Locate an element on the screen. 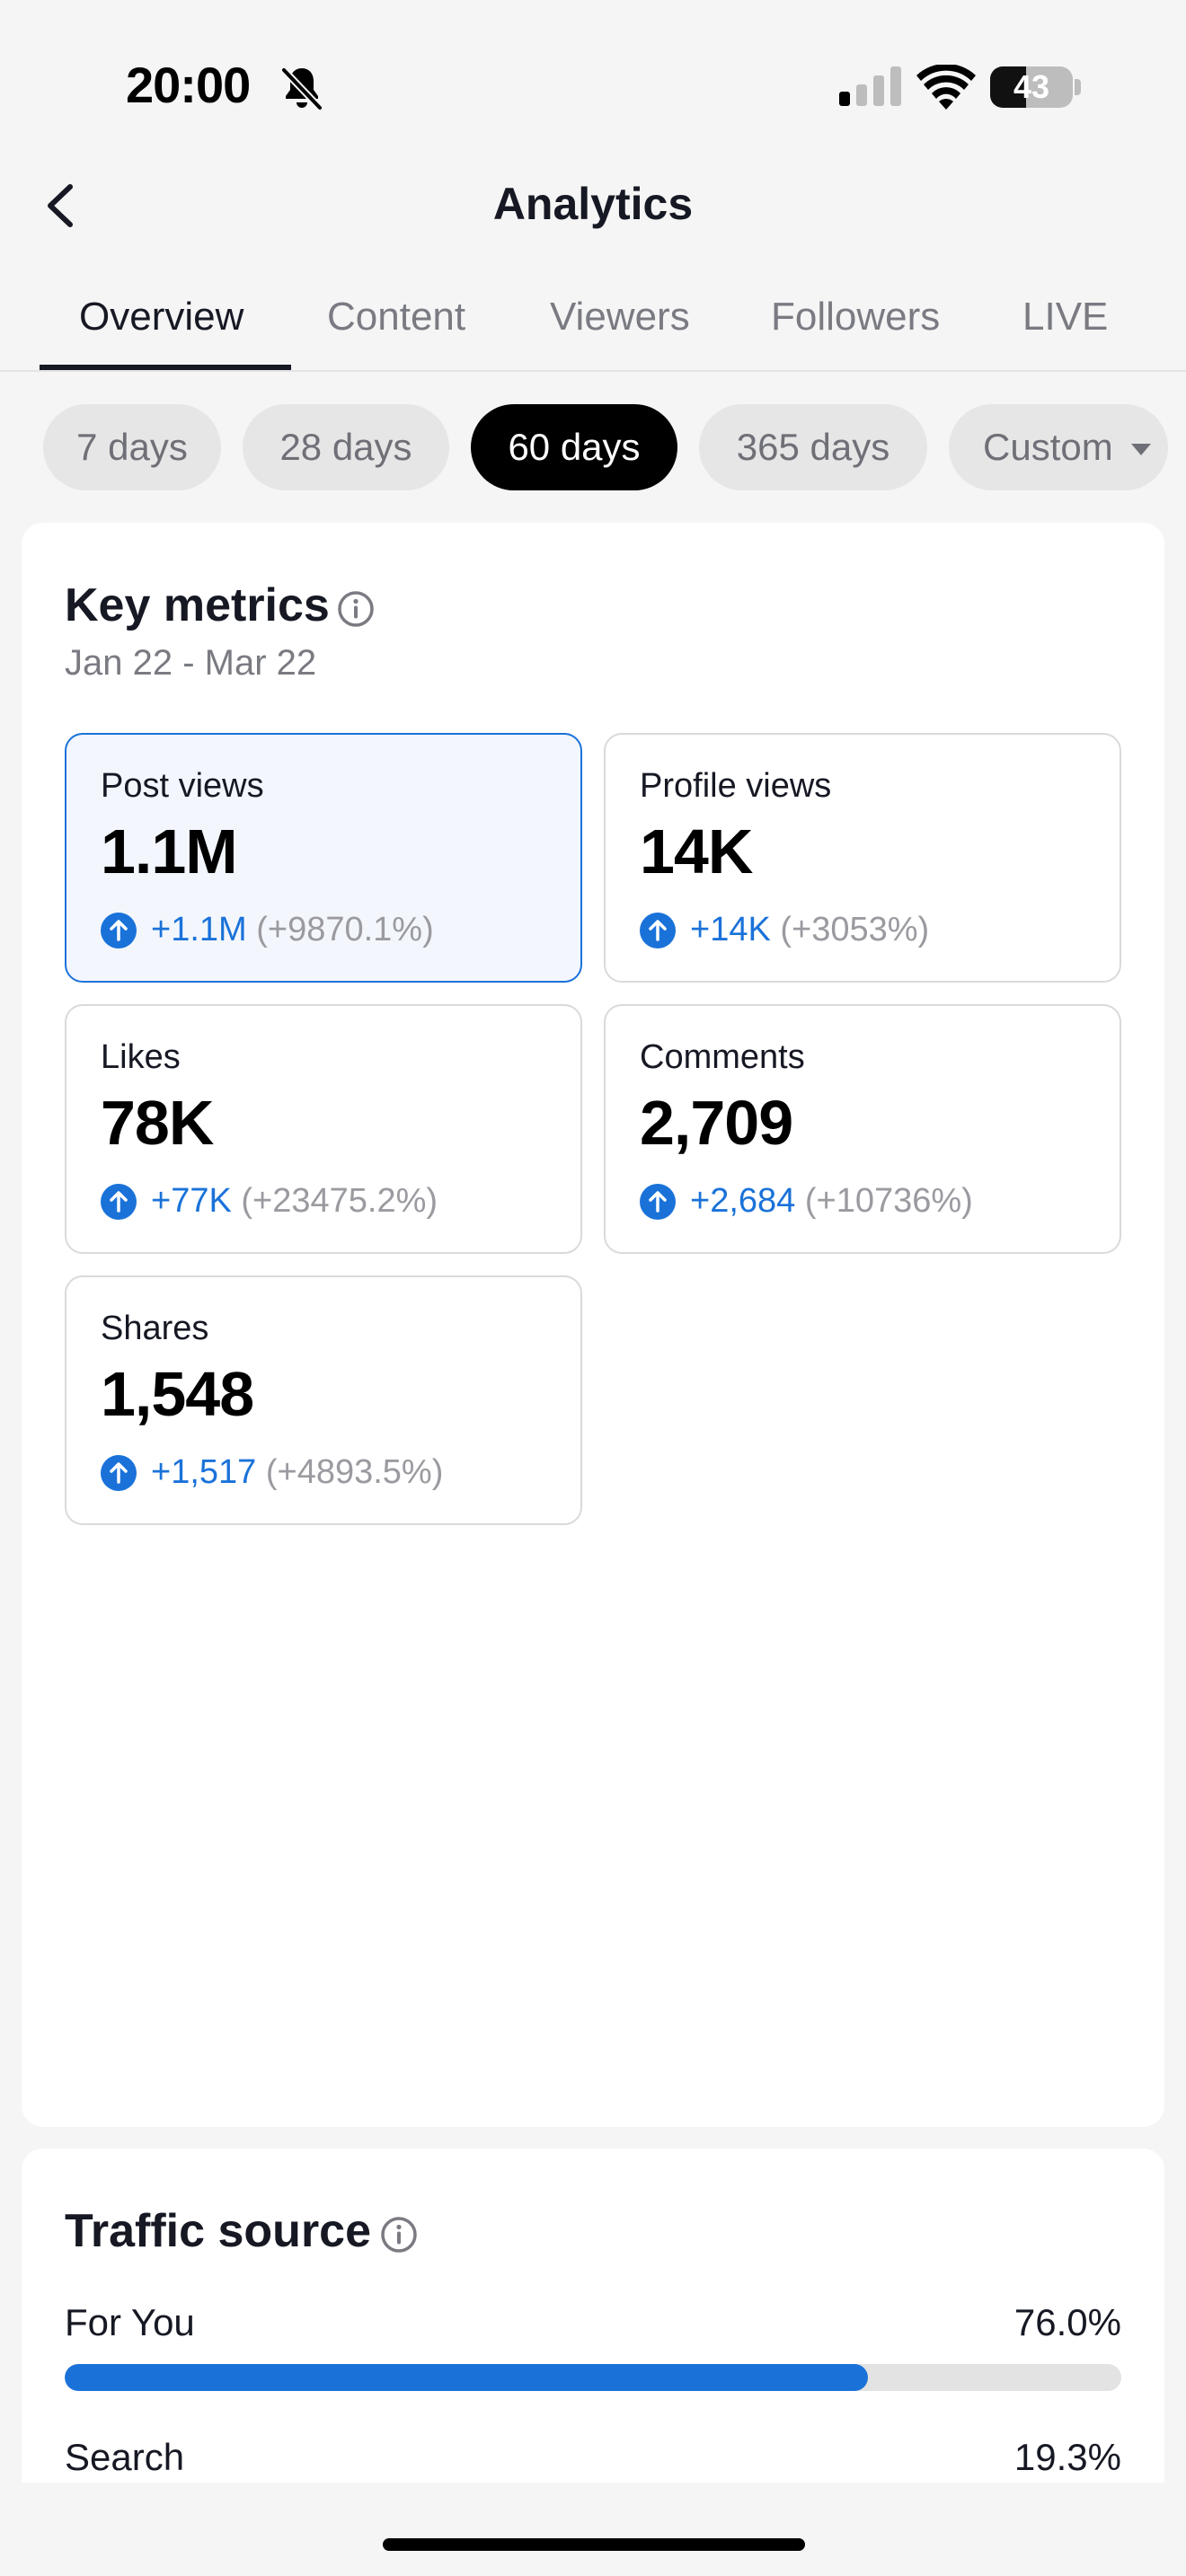  metric-change: +14K (+3053%) is located at coordinates (810, 929).